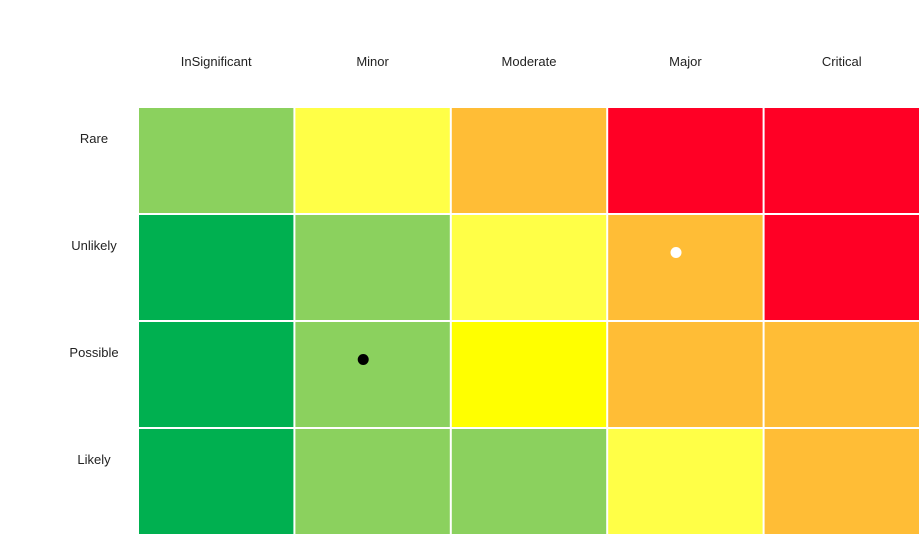  Describe the element at coordinates (676, 253) in the screenshot. I see `marker-unlikely-major` at that location.